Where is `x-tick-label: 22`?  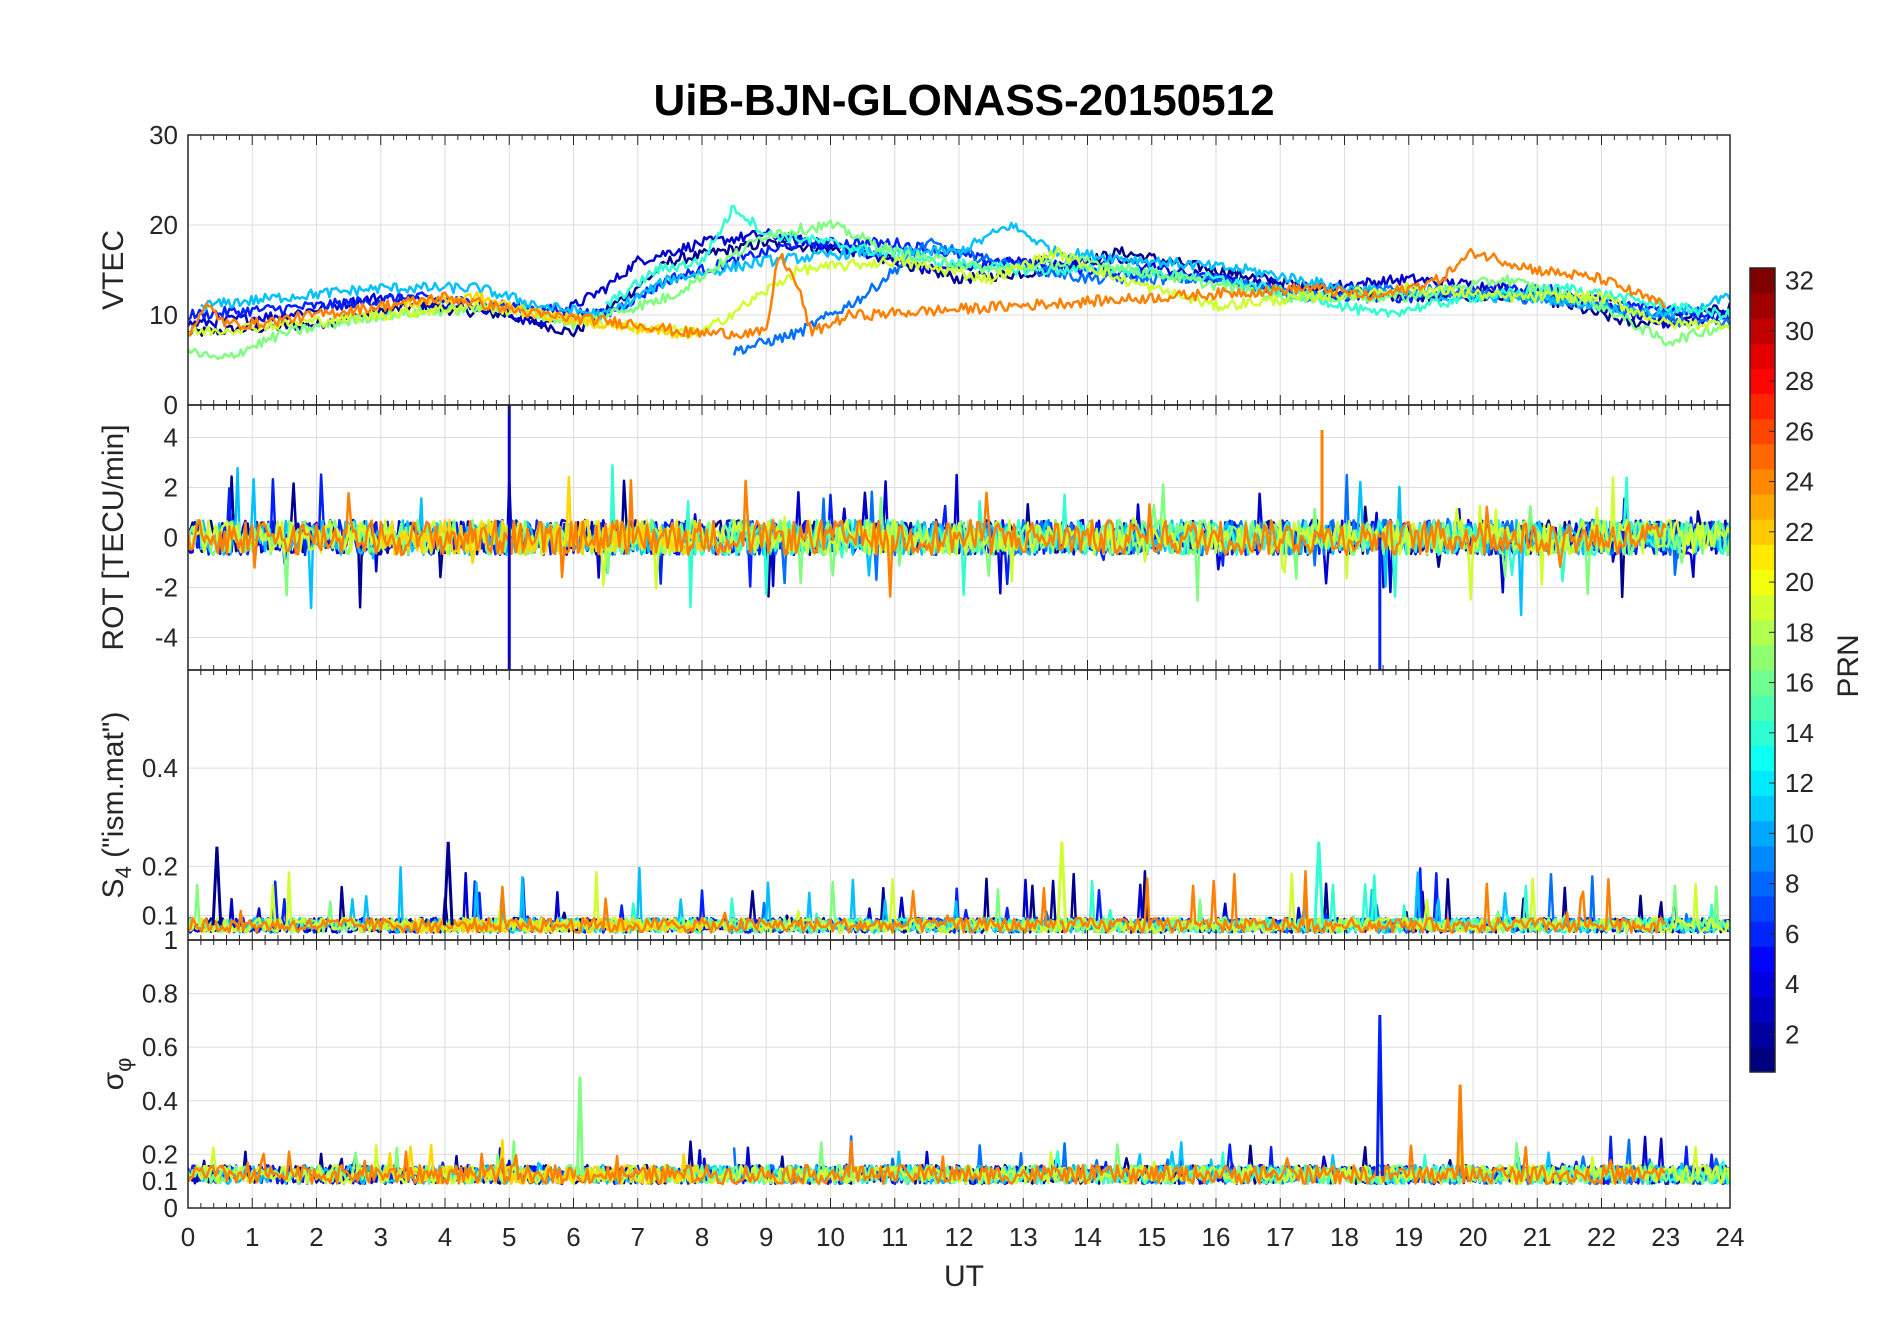 x-tick-label: 22 is located at coordinates (1601, 1237).